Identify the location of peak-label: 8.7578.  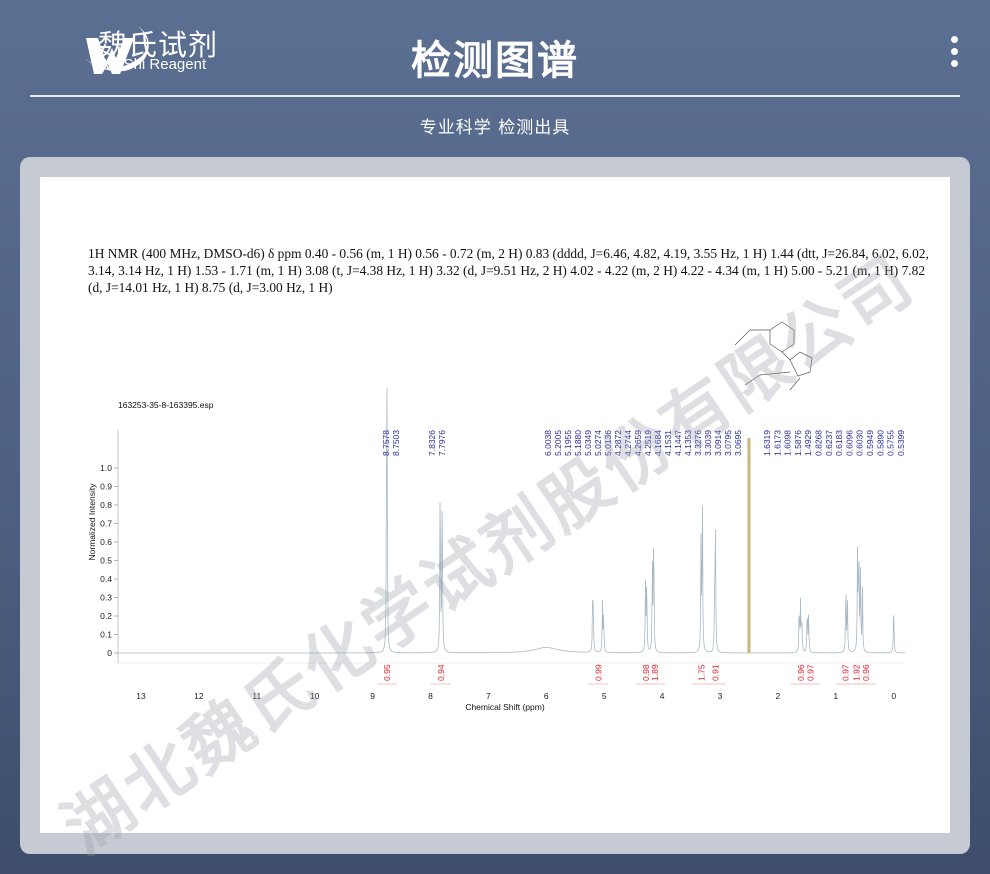
(386, 443).